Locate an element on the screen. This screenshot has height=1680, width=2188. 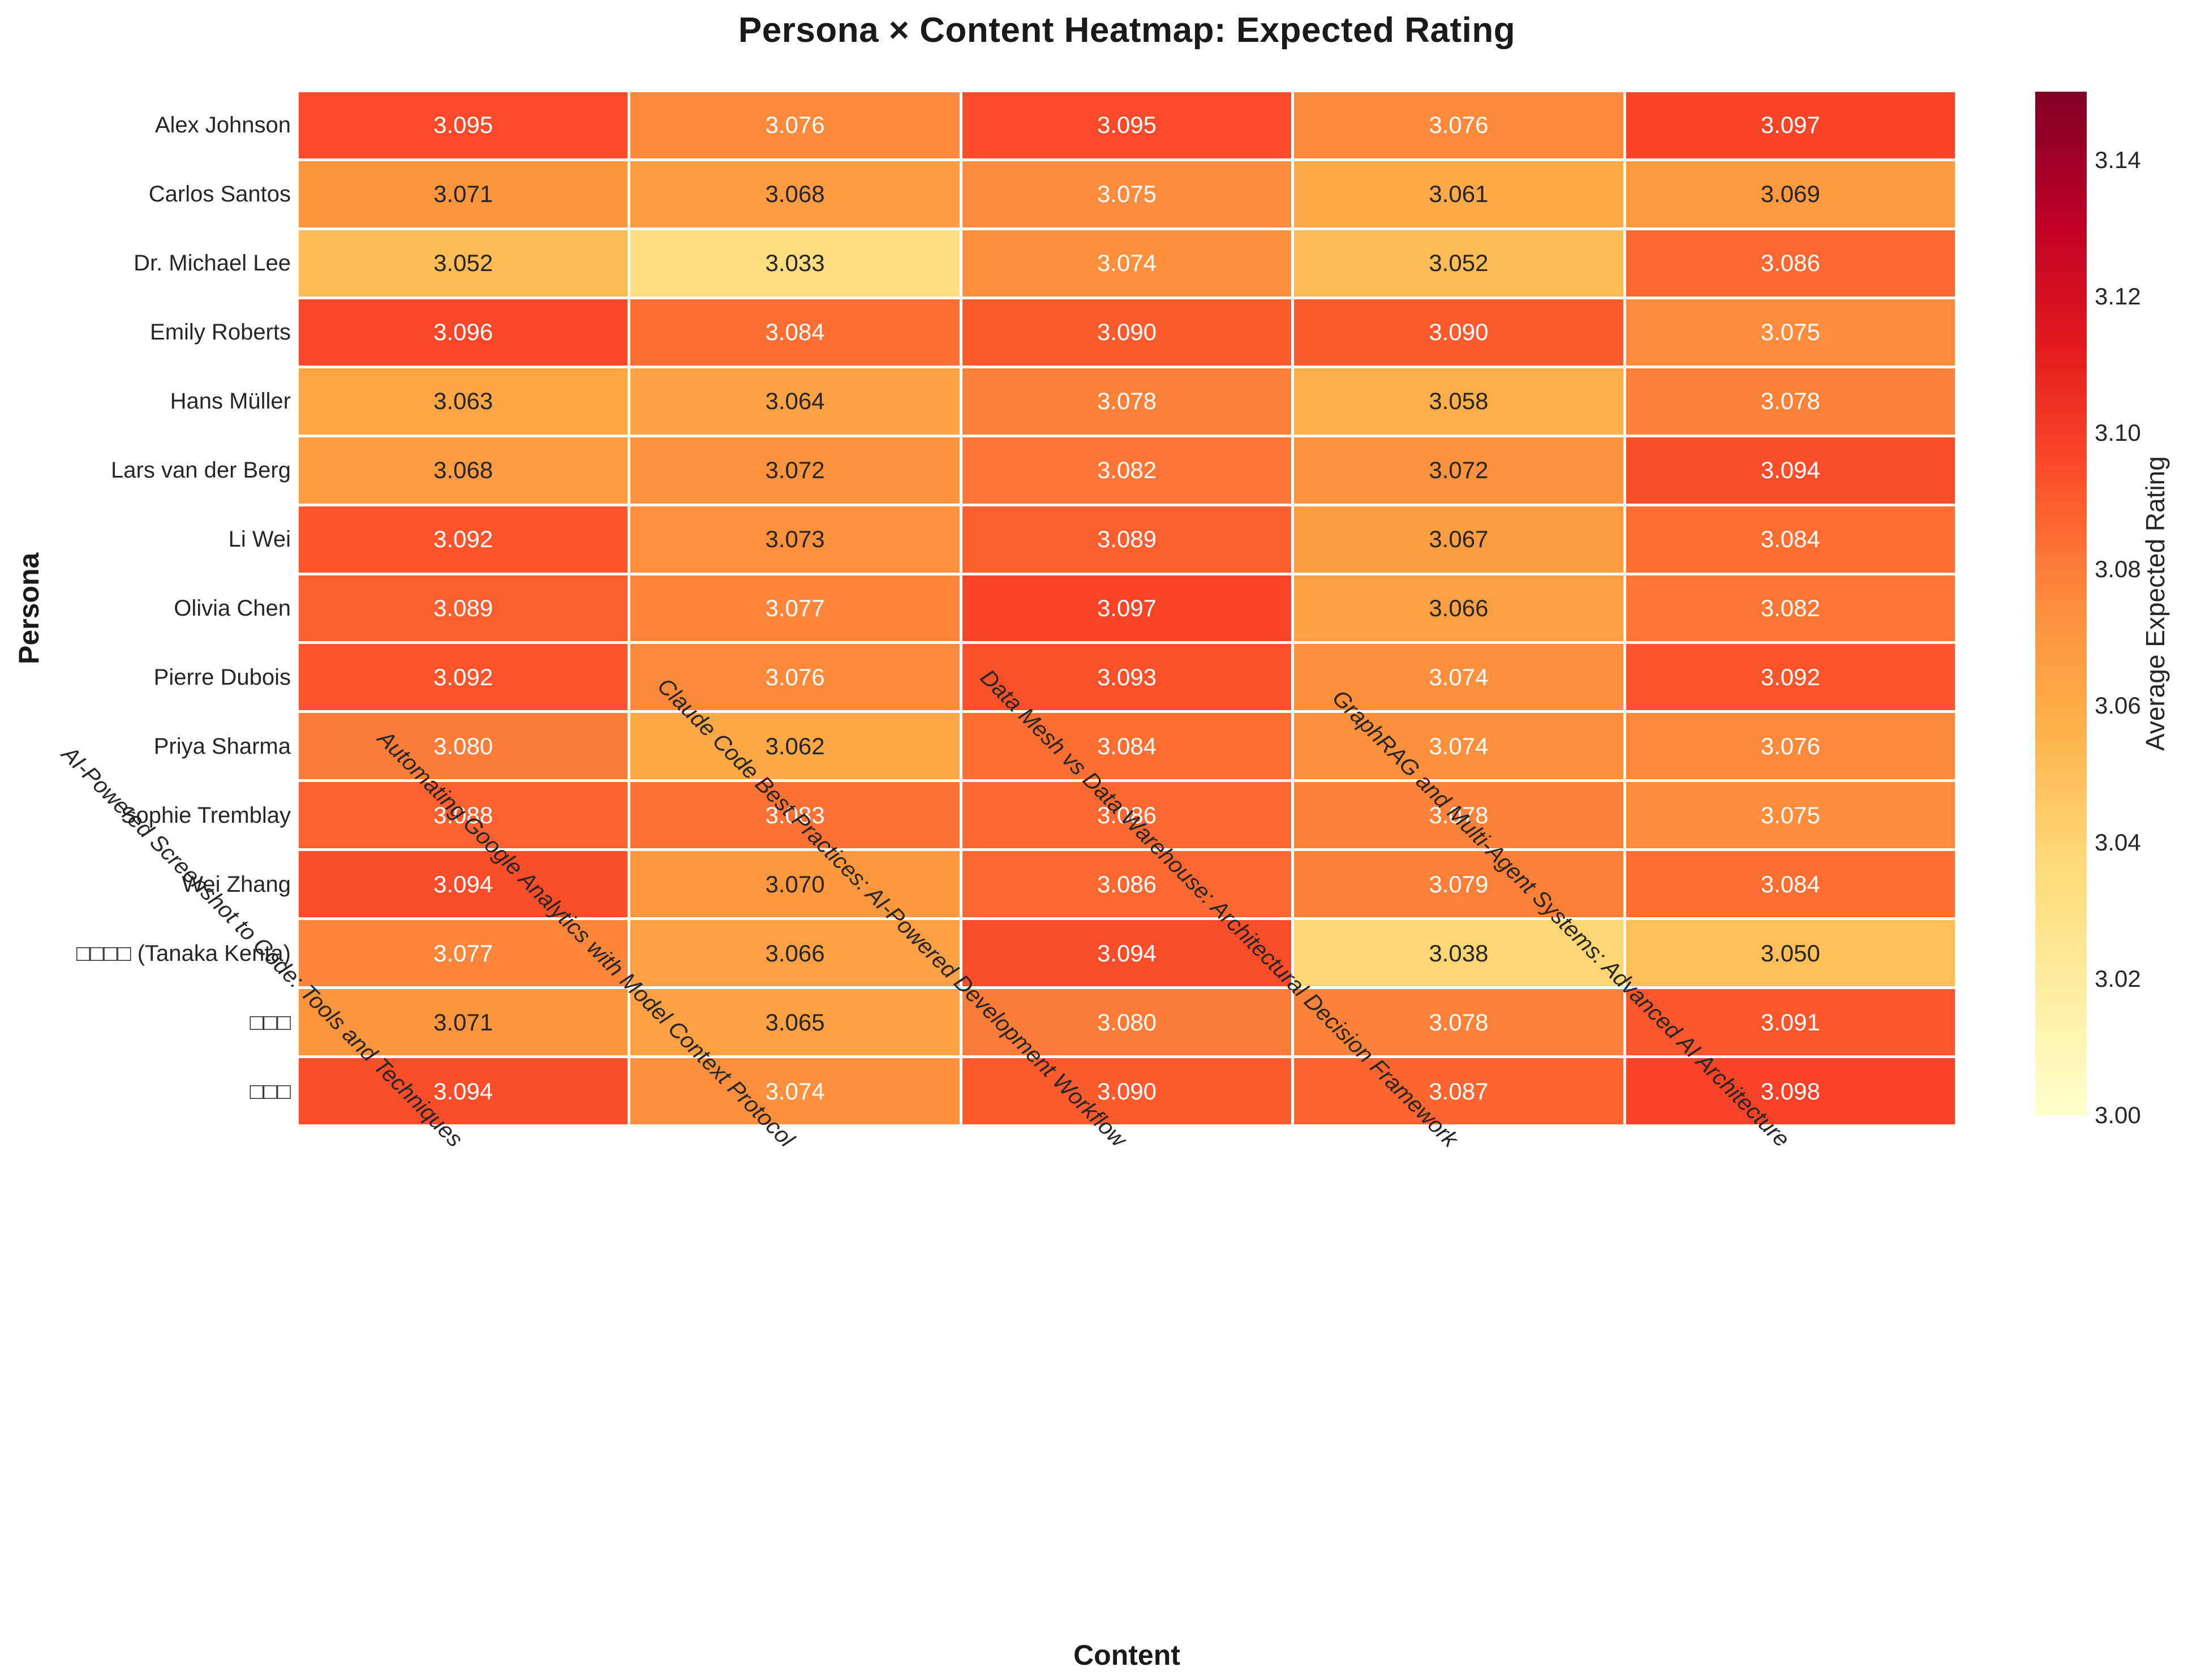
y-tick-label: Li Wei is located at coordinates (259, 539).